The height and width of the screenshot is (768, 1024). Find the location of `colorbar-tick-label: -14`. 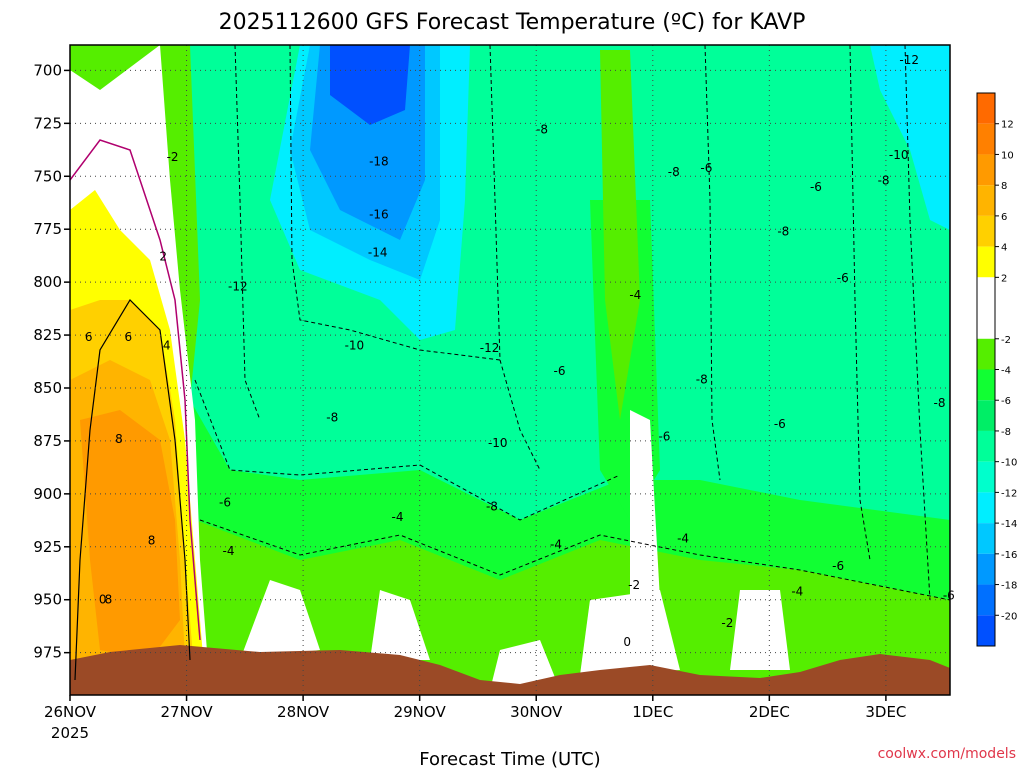

colorbar-tick-label: -14 is located at coordinates (1009, 524).